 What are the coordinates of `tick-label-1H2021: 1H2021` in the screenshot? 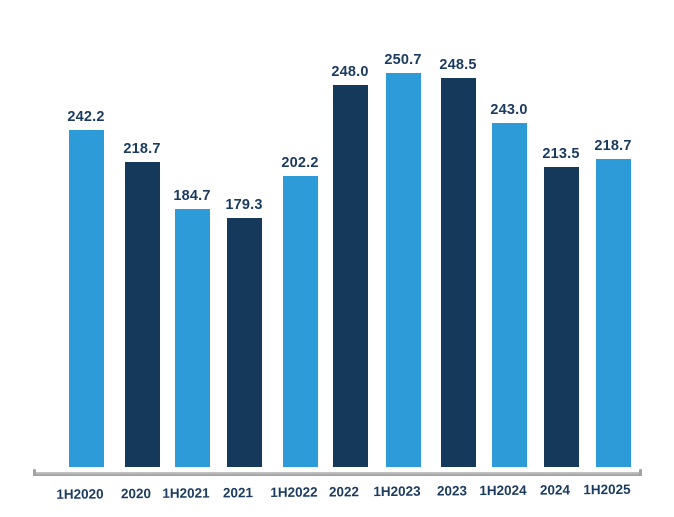 It's located at (186, 493).